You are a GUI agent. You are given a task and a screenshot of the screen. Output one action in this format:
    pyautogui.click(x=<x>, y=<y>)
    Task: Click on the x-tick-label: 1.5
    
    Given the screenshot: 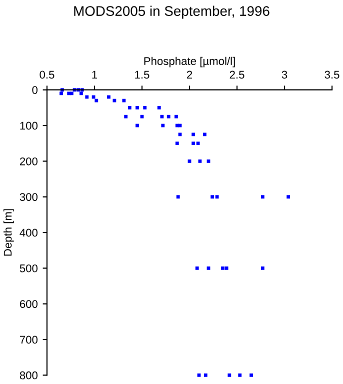 What is the action you would take?
    pyautogui.click(x=142, y=74)
    